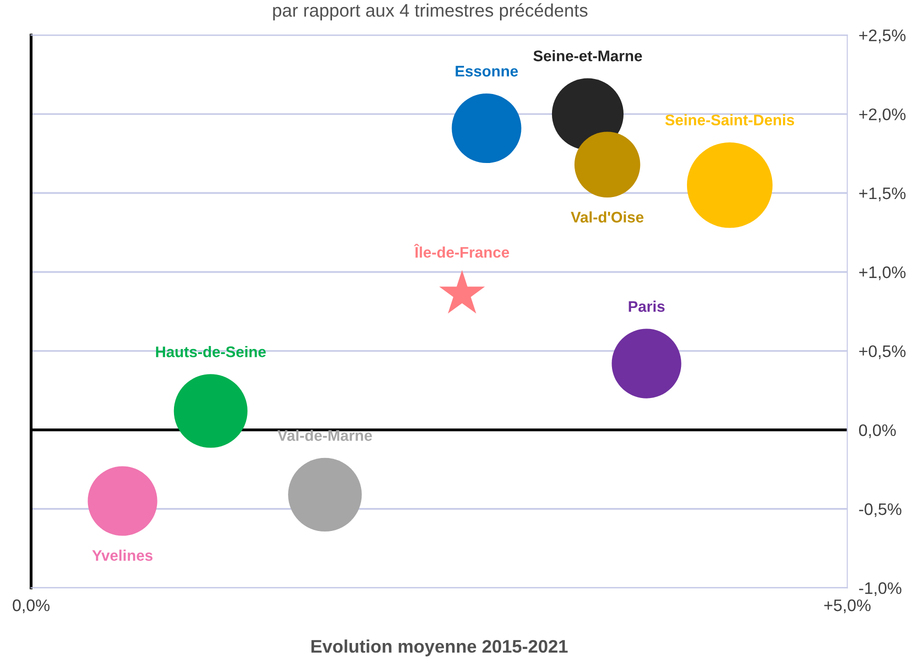  I want to click on series-label: Seine-Saint-Denis, so click(729, 120).